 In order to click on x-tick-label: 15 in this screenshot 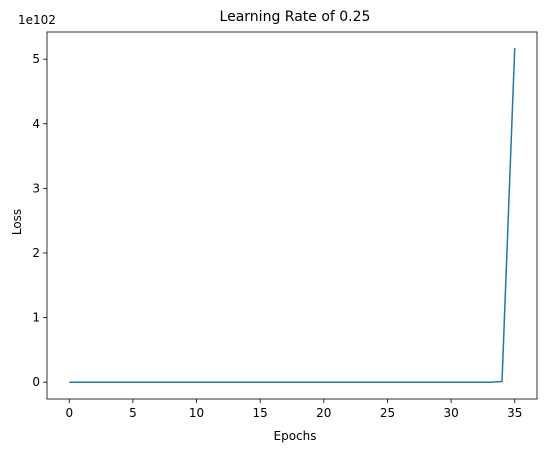, I will do `click(260, 413)`.